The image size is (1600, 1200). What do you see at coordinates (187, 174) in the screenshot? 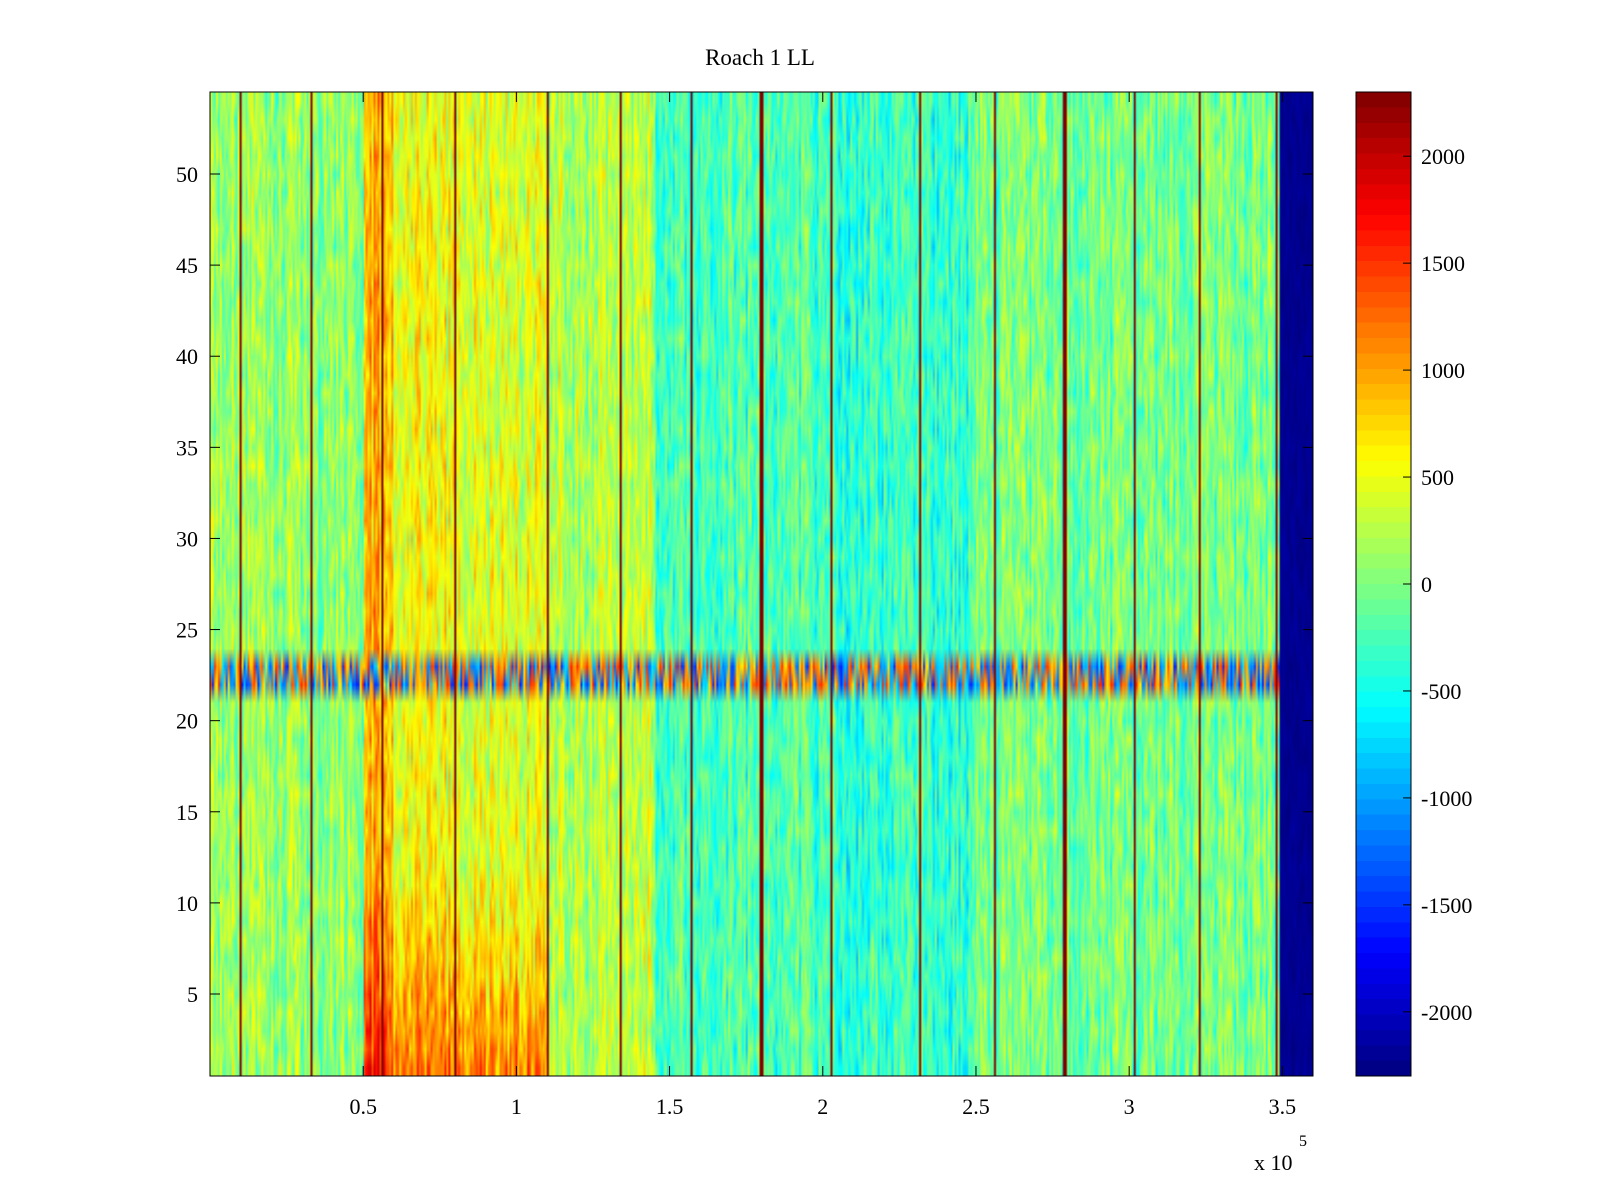
I see `y-tick-label: 50` at bounding box center [187, 174].